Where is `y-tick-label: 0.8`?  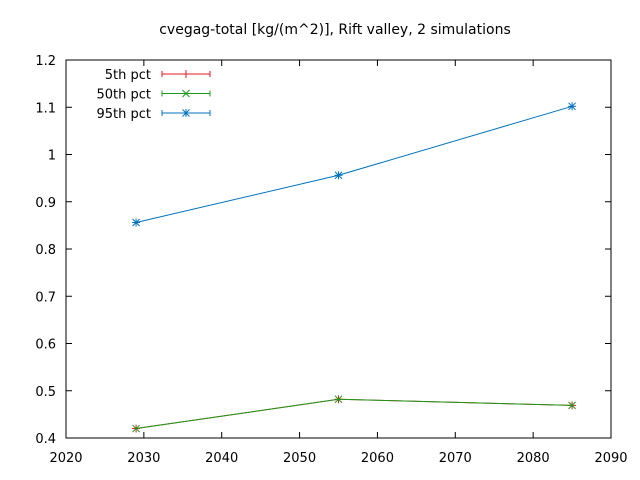 y-tick-label: 0.8 is located at coordinates (45, 250).